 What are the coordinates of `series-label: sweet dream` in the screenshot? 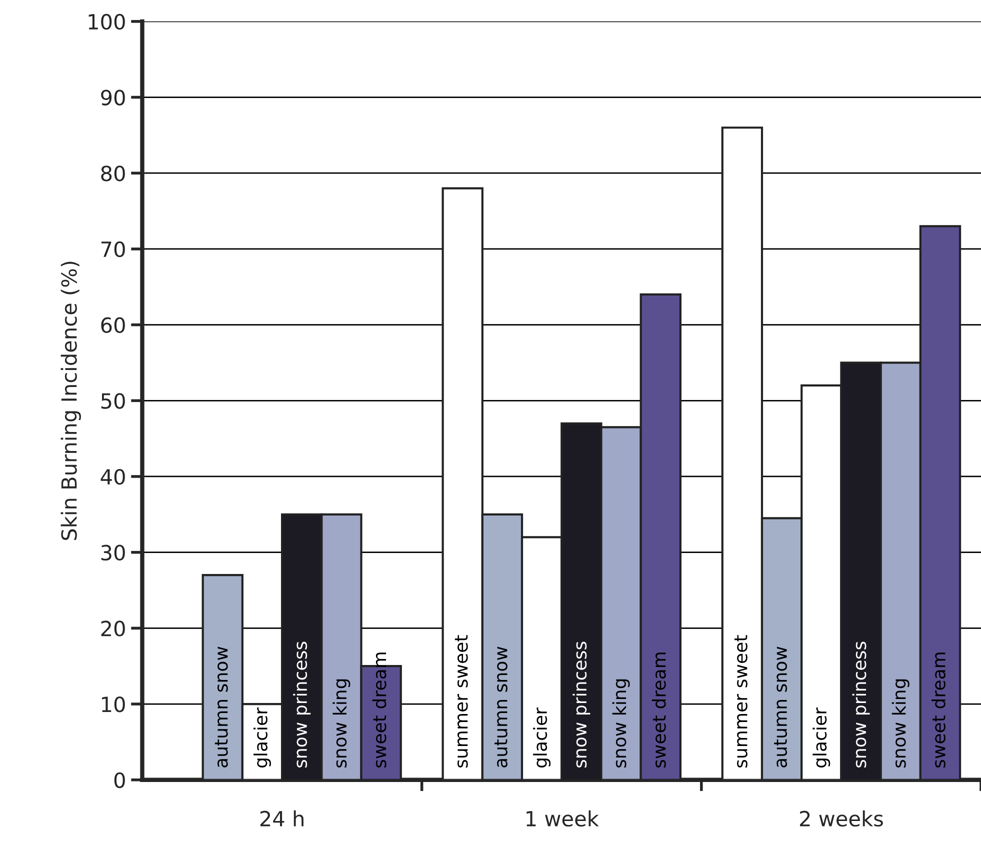 It's located at (659, 710).